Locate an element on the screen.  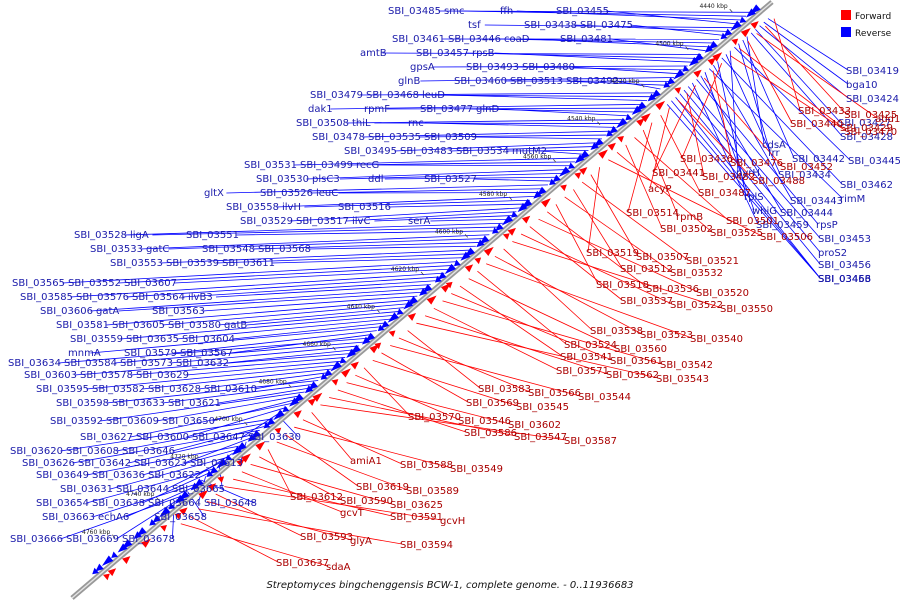
gene-label-forward: SBI_03619 is located at coordinates (382, 487).